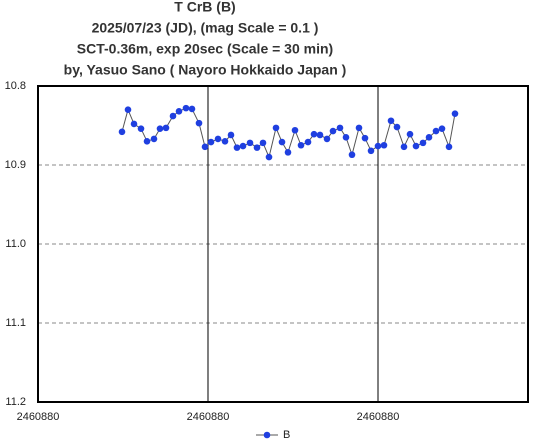 The image size is (538, 446). What do you see at coordinates (15, 244) in the screenshot?
I see `y-tick-label: 11.0` at bounding box center [15, 244].